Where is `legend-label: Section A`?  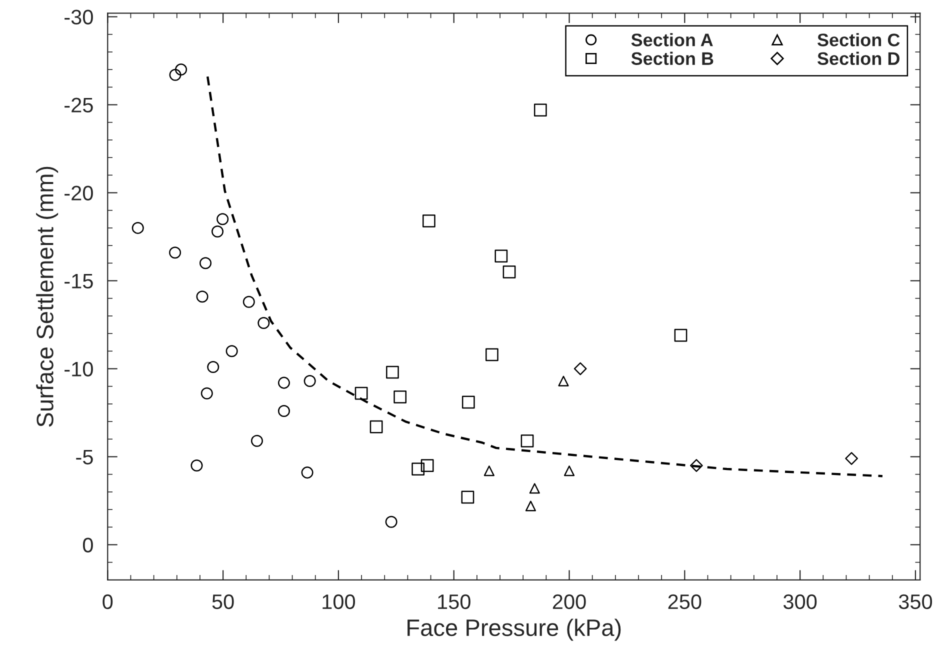 legend-label: Section A is located at coordinates (672, 39).